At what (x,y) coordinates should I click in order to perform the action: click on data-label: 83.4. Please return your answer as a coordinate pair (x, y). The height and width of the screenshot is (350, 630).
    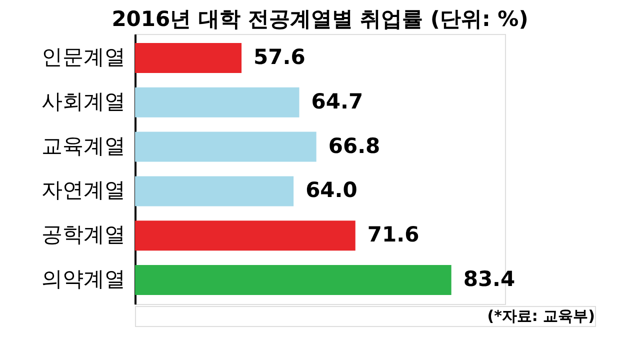
    Looking at the image, I should click on (489, 279).